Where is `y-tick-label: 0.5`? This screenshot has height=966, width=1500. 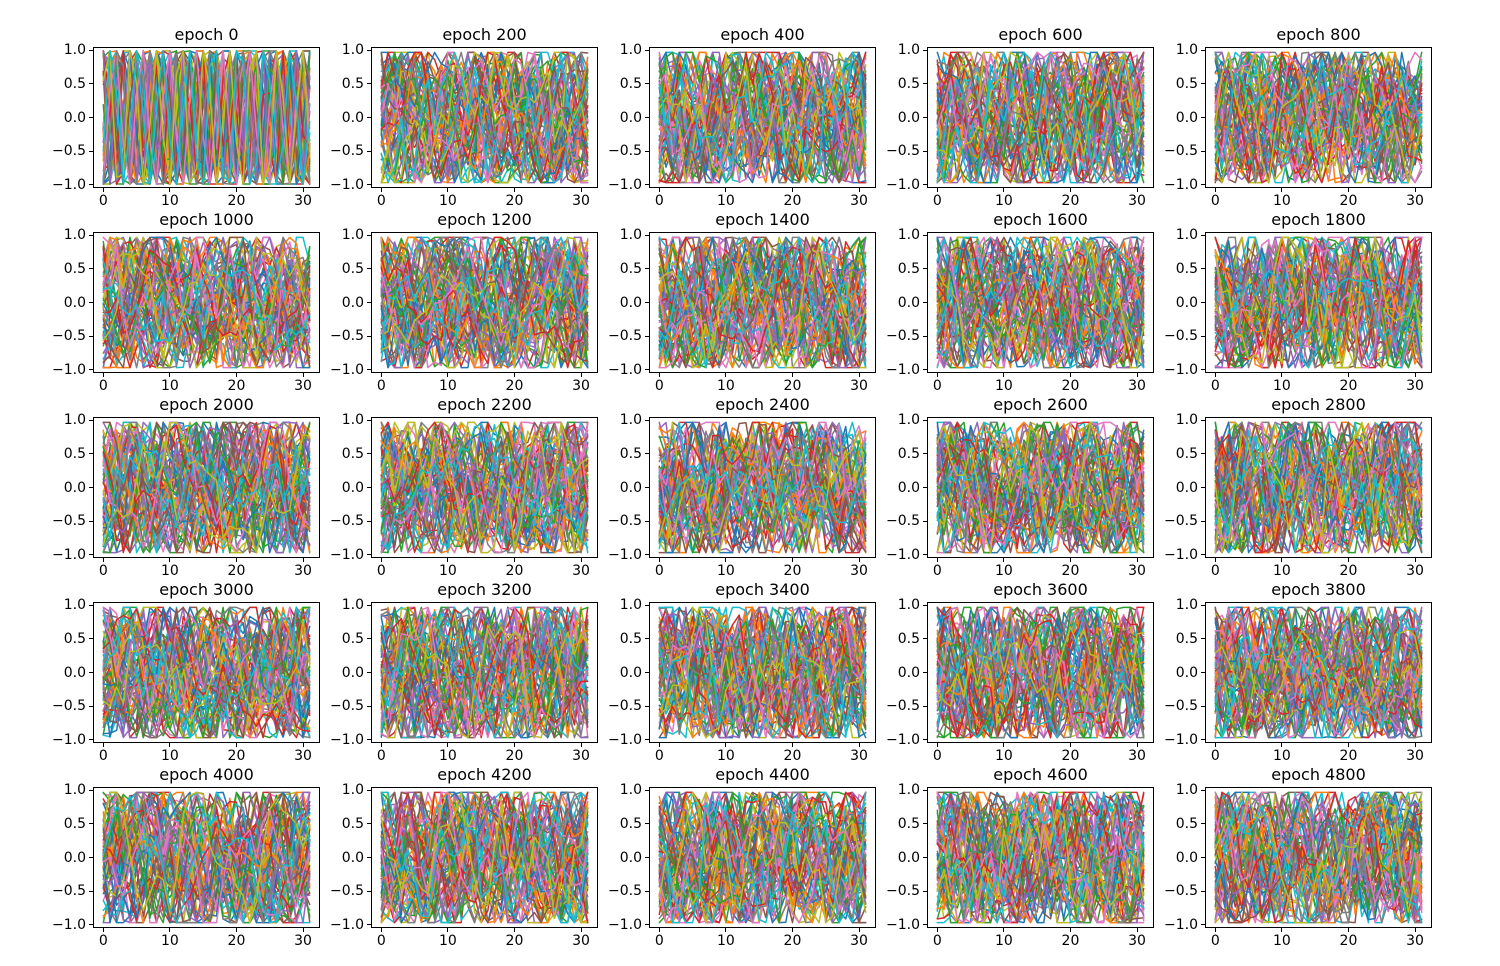
y-tick-label: 0.5 is located at coordinates (352, 823).